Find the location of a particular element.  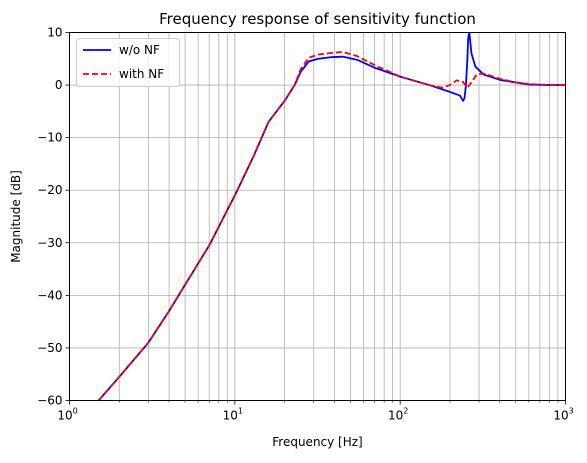

x-axis-label: Frequency [Hz] is located at coordinates (317, 442).